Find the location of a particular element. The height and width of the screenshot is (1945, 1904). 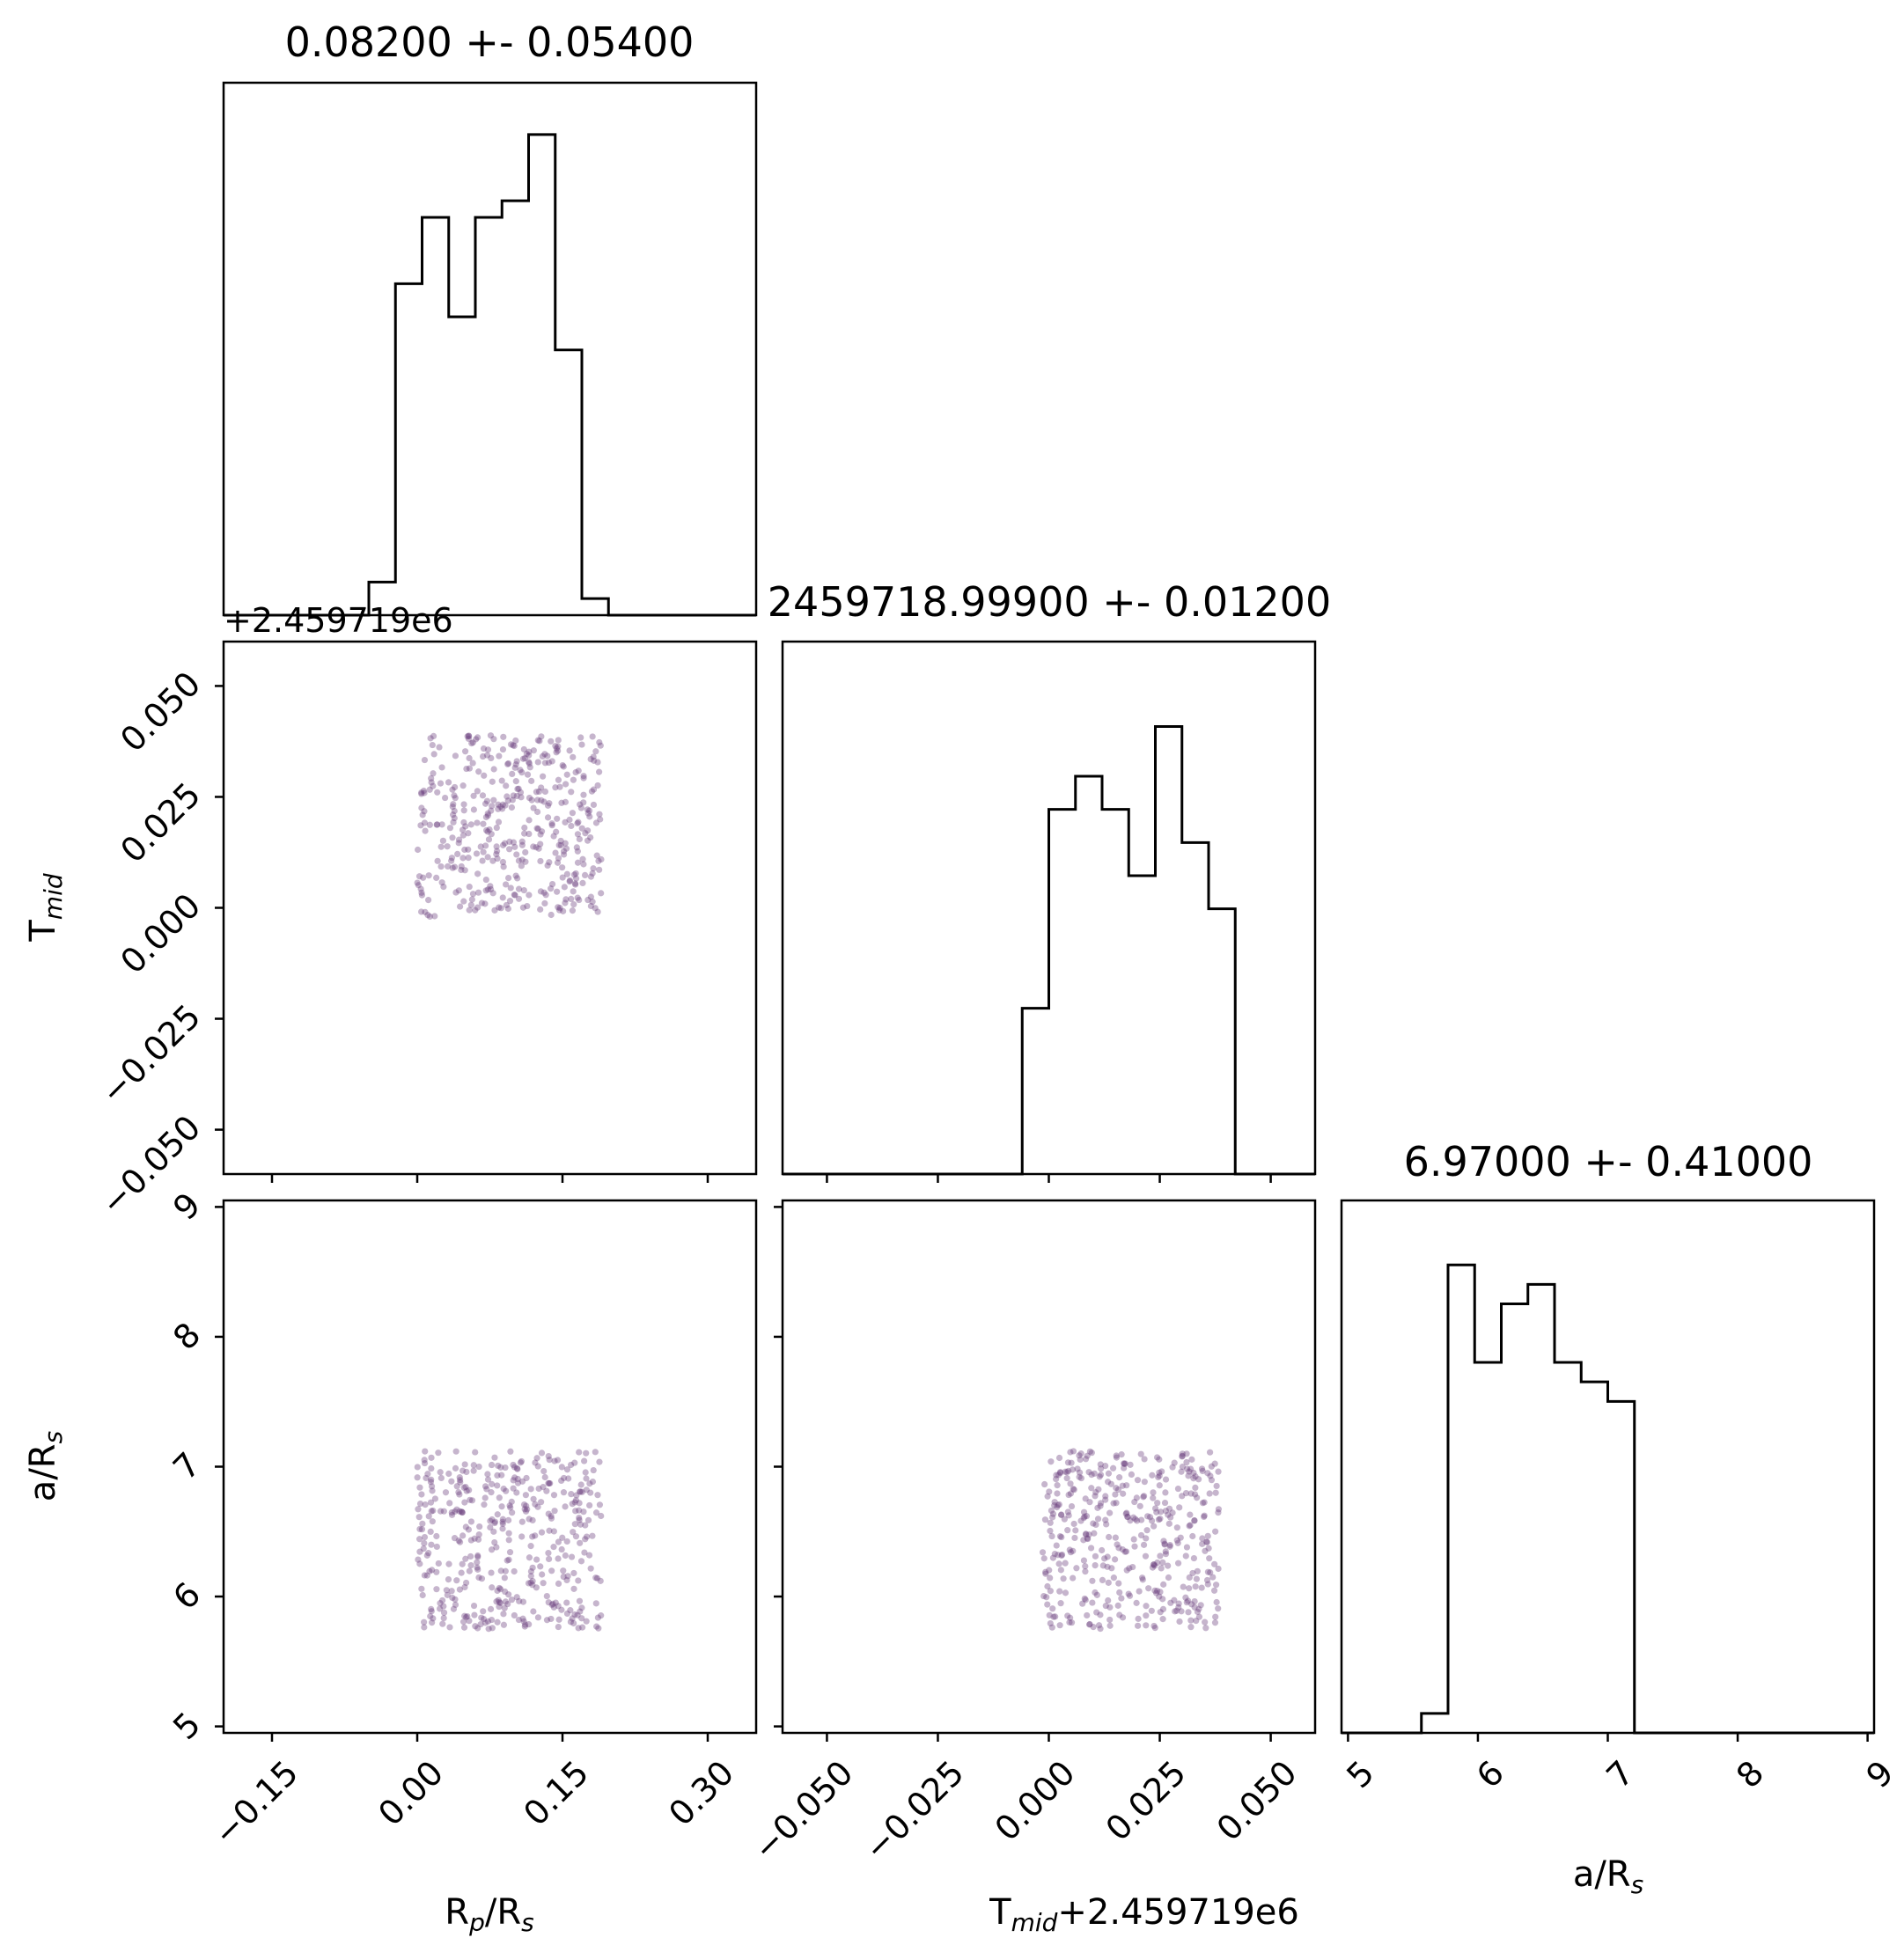

ars-histogram-frame is located at coordinates (1608, 1467).